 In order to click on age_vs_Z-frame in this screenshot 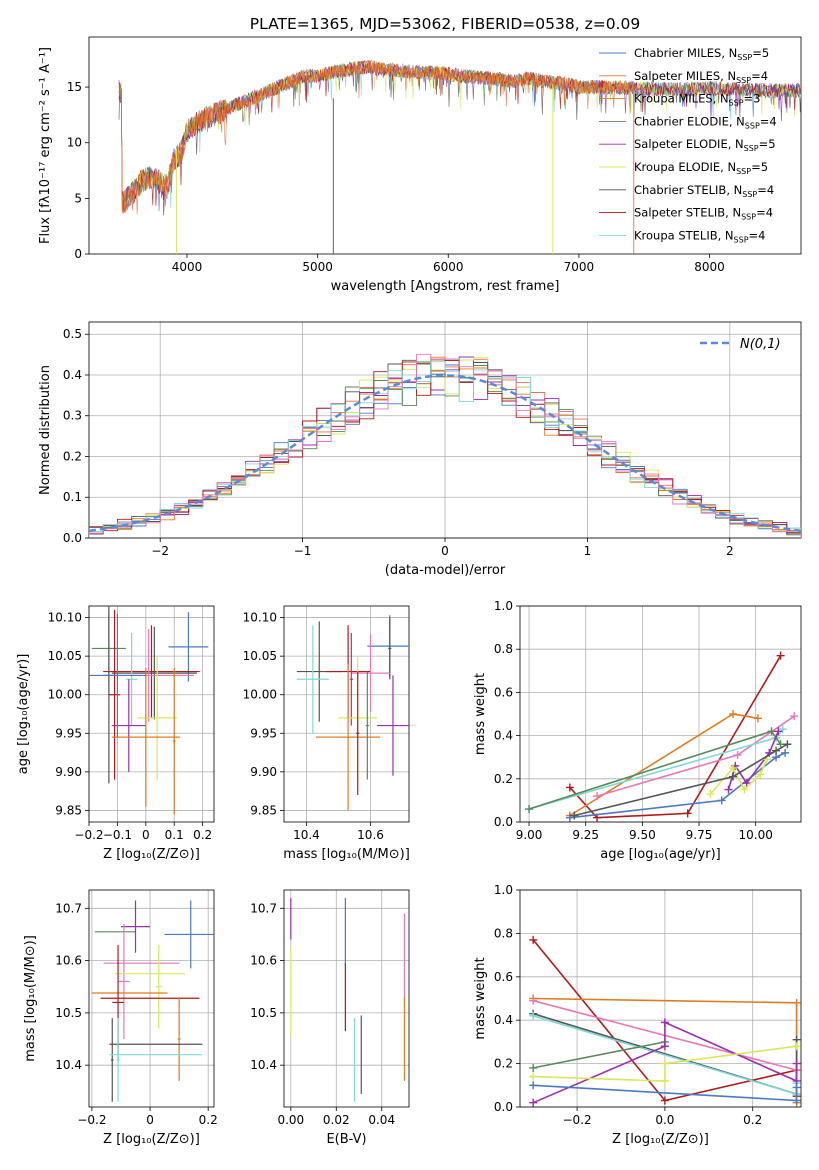, I will do `click(151, 714)`.